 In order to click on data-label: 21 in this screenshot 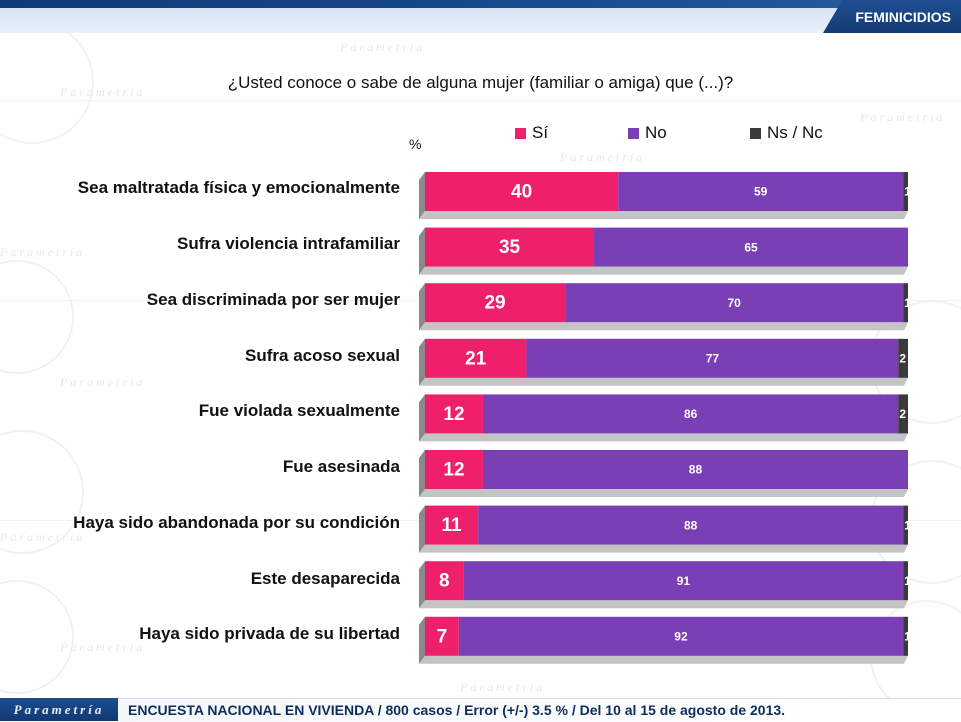, I will do `click(476, 358)`.